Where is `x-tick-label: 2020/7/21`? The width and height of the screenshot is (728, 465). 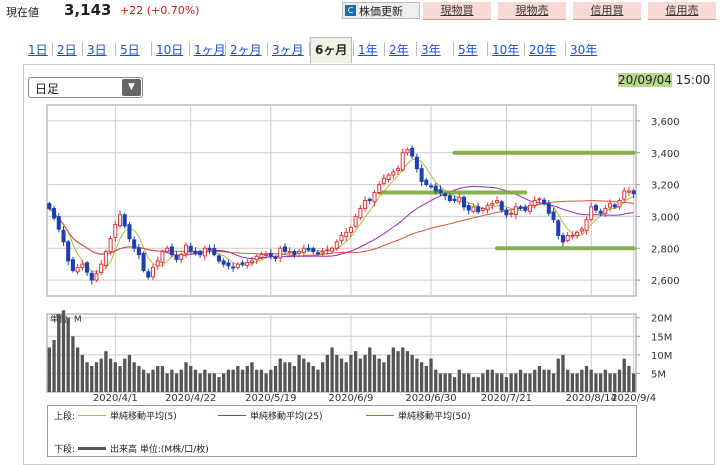
x-tick-label: 2020/7/21 is located at coordinates (506, 398).